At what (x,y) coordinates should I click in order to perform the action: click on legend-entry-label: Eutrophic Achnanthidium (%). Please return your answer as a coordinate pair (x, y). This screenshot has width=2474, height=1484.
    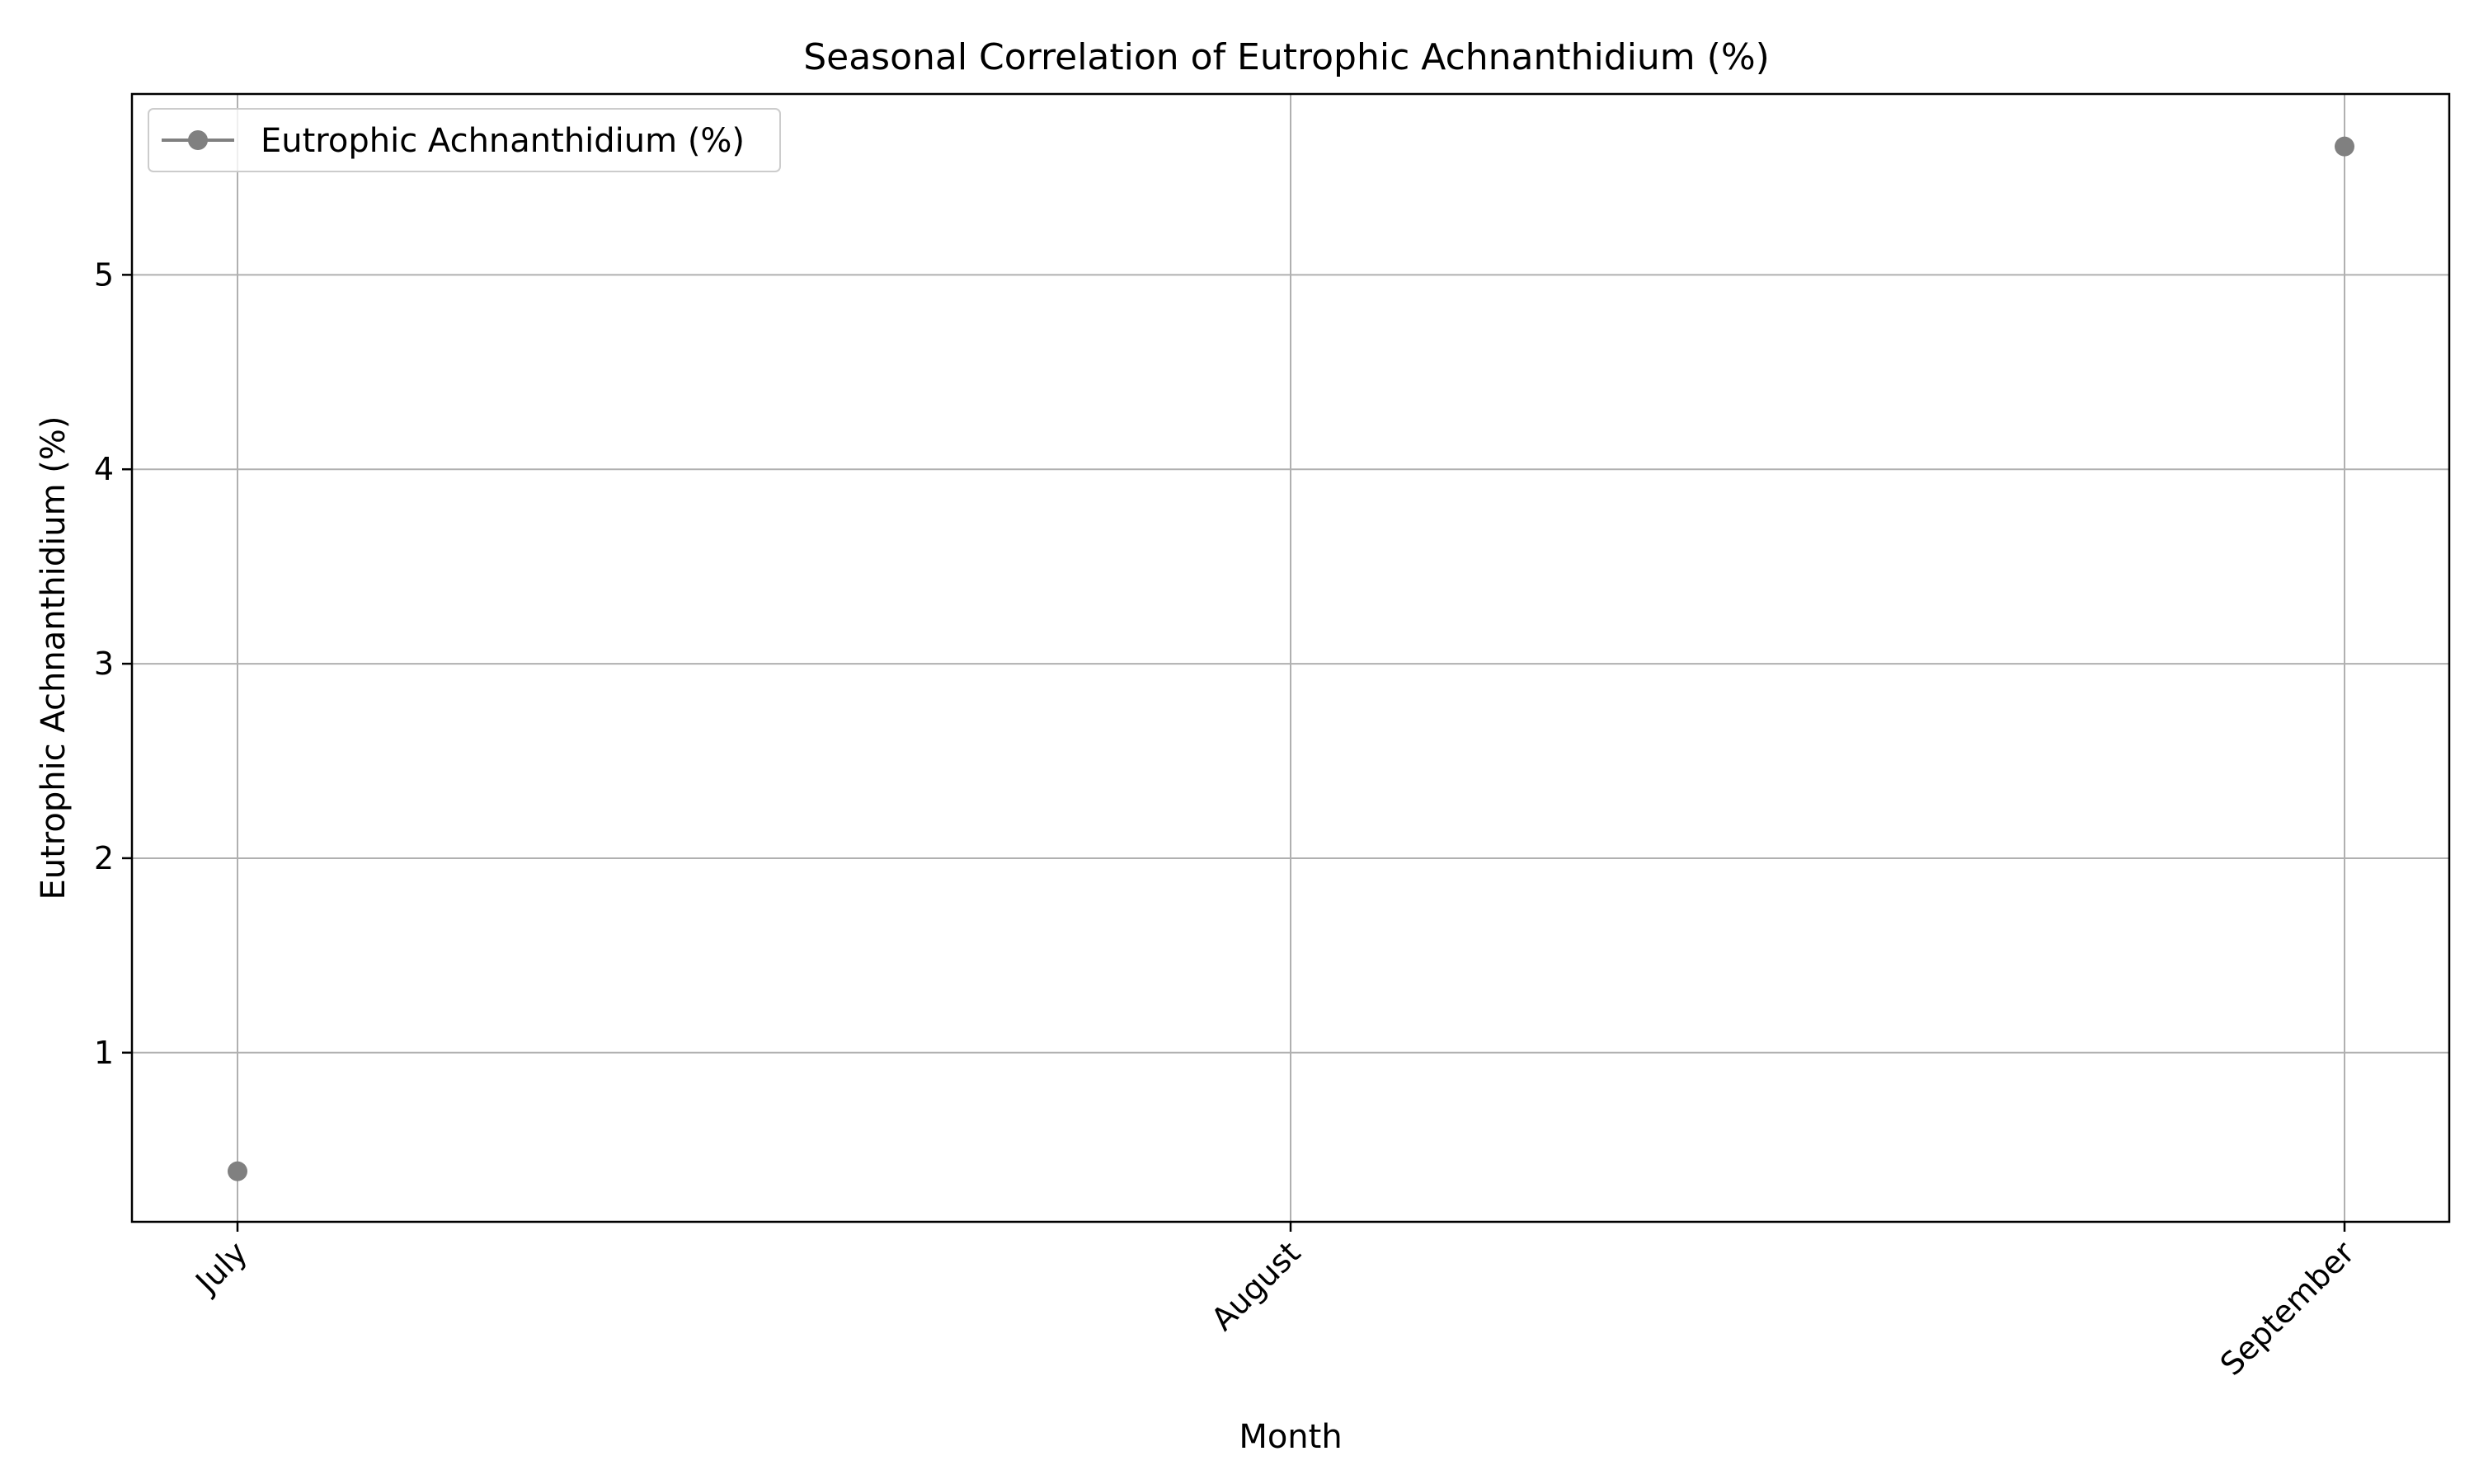
    Looking at the image, I should click on (503, 141).